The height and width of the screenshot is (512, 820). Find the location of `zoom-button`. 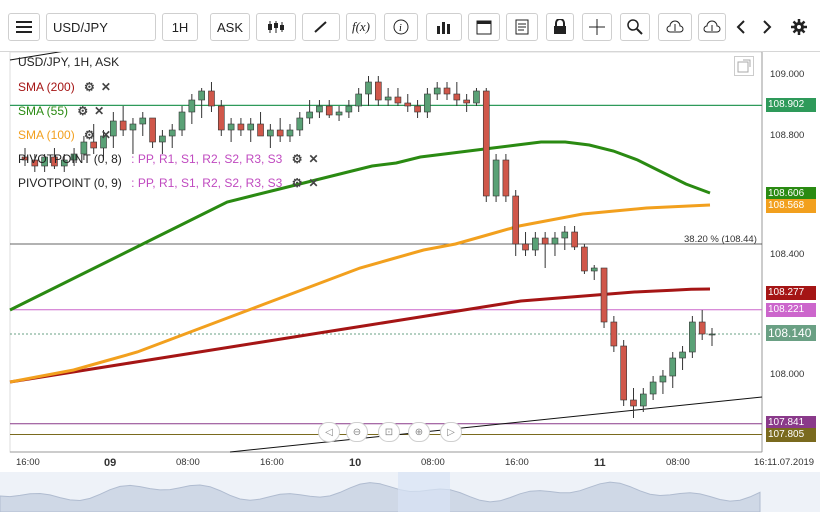

zoom-button is located at coordinates (635, 27).